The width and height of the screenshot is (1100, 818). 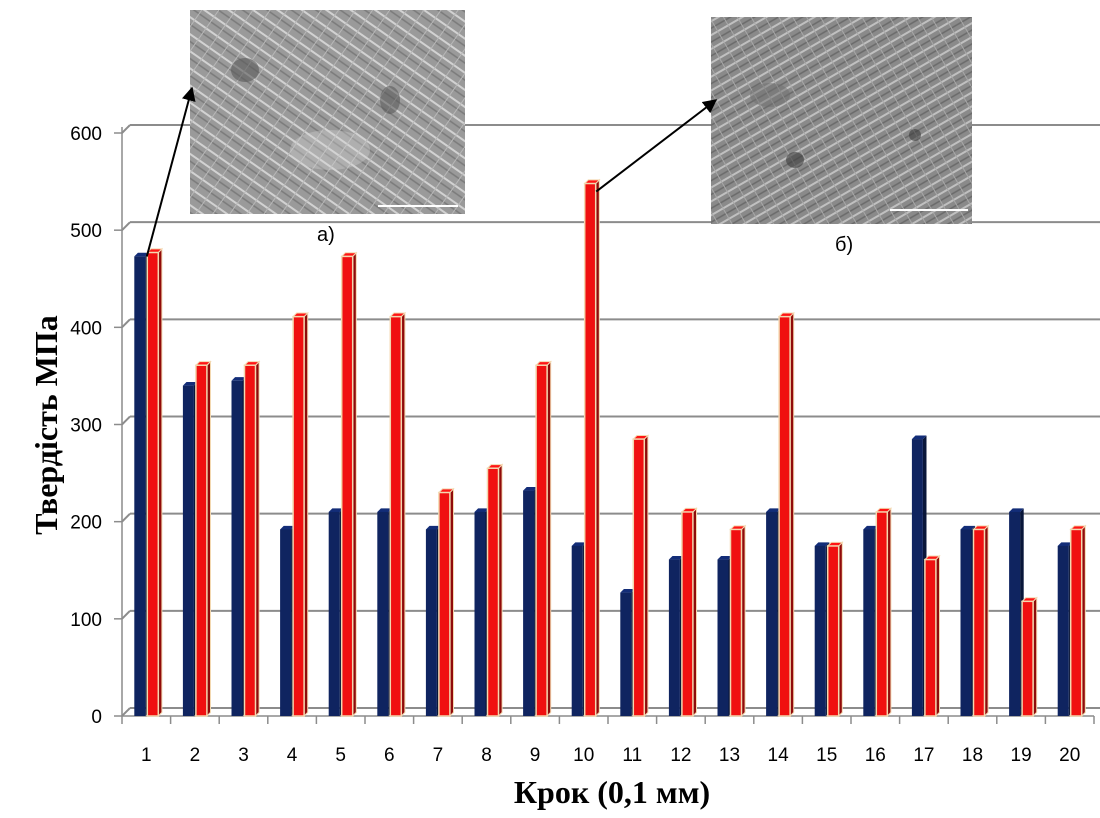 What do you see at coordinates (729, 755) in the screenshot?
I see `x-tick-label: 13` at bounding box center [729, 755].